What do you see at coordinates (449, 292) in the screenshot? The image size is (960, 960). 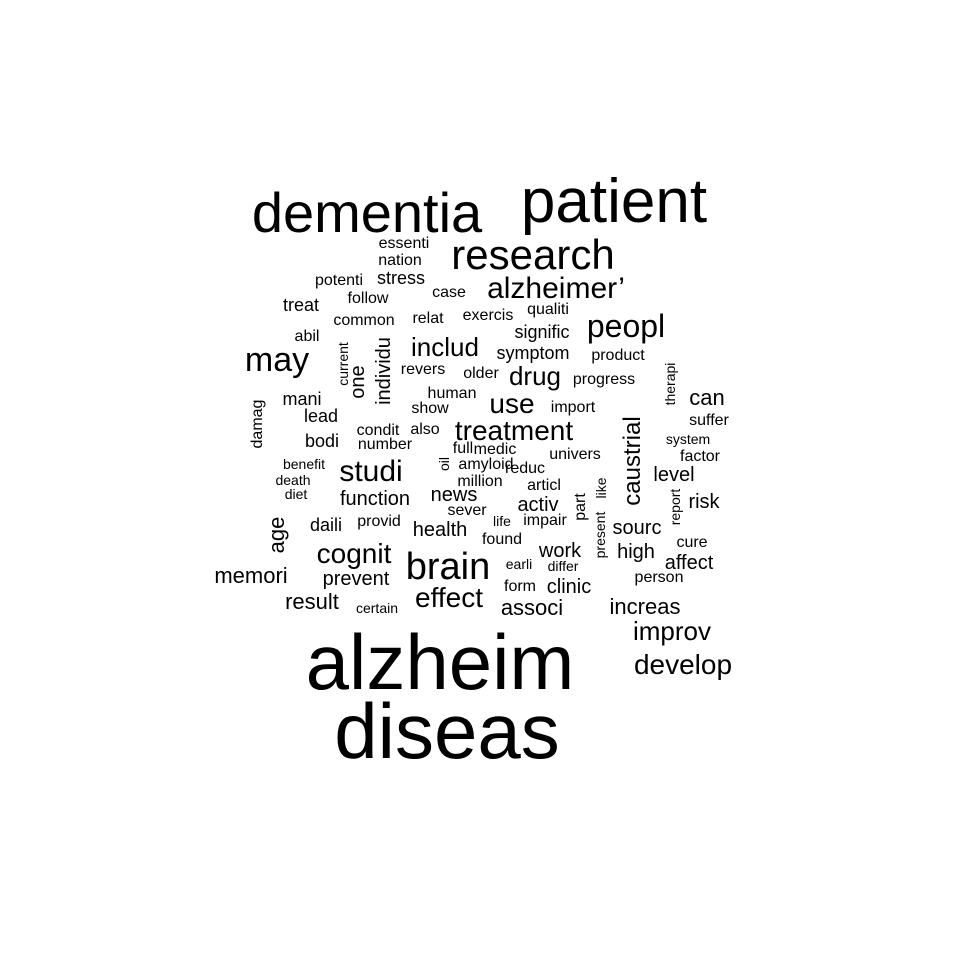 I see `cloud-word: case` at bounding box center [449, 292].